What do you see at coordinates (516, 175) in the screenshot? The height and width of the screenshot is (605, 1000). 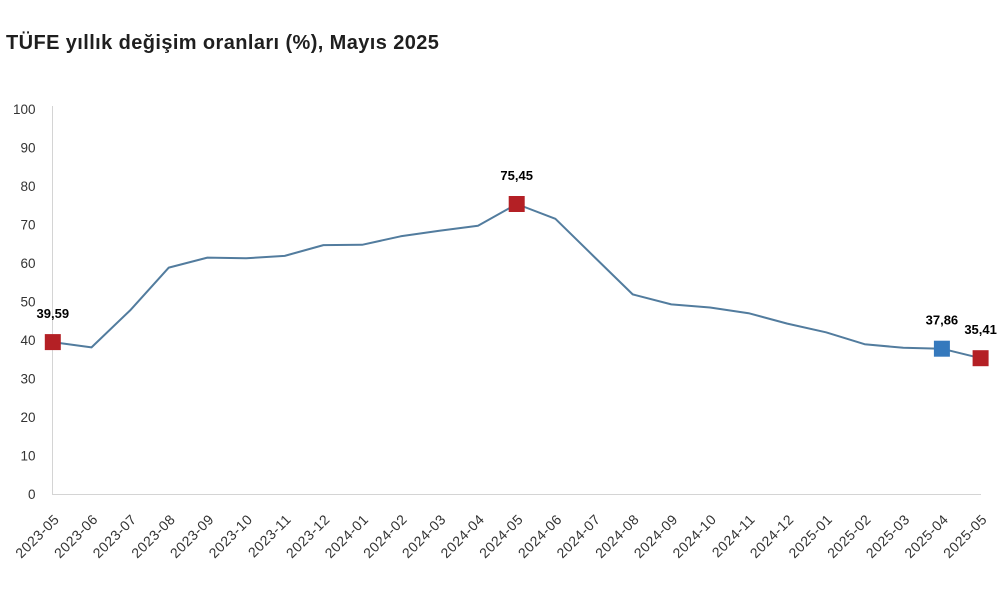 I see `svg-text: 75,45` at bounding box center [516, 175].